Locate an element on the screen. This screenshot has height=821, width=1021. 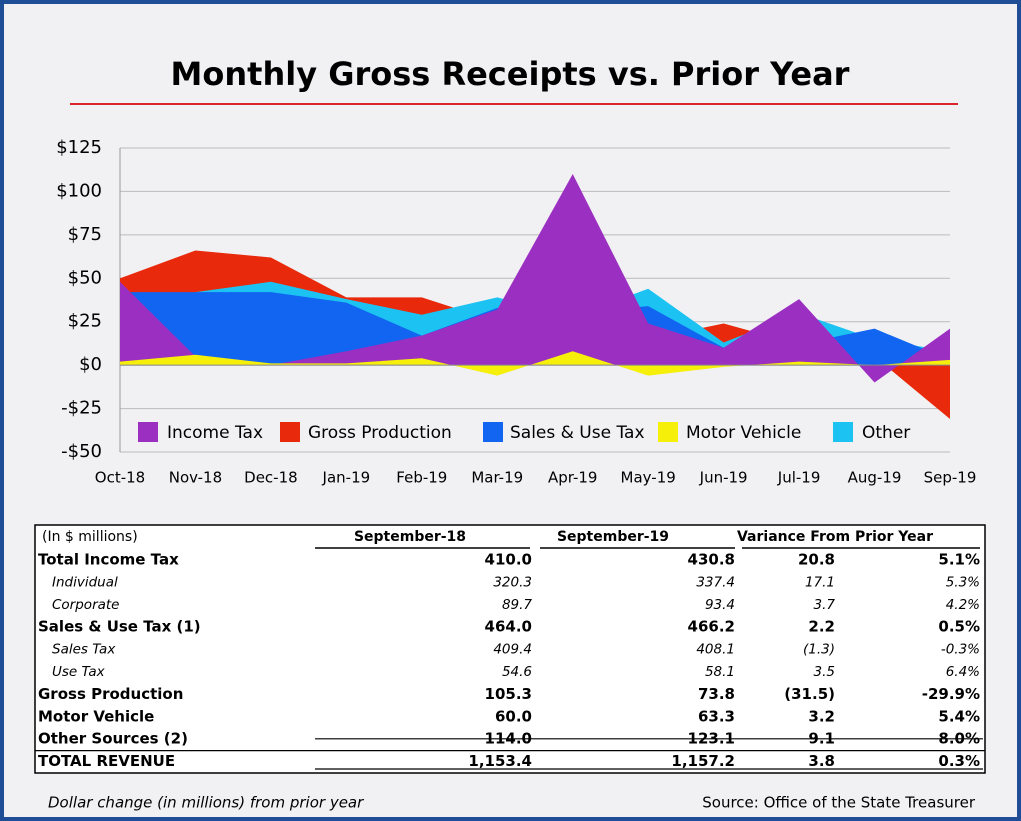
table-cell: 5.3% is located at coordinates (963, 582).